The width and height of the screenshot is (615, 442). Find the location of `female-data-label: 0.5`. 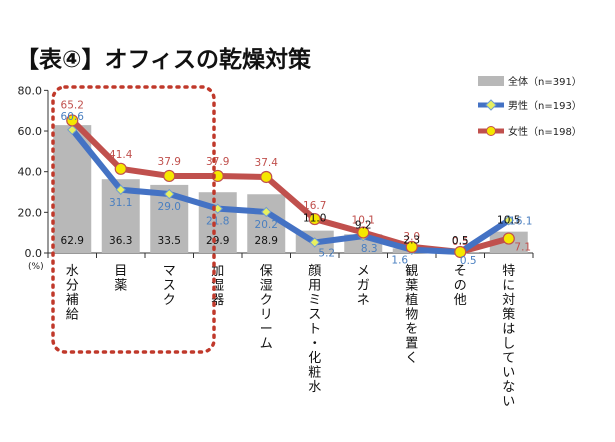

female-data-label: 0.5 is located at coordinates (460, 242).